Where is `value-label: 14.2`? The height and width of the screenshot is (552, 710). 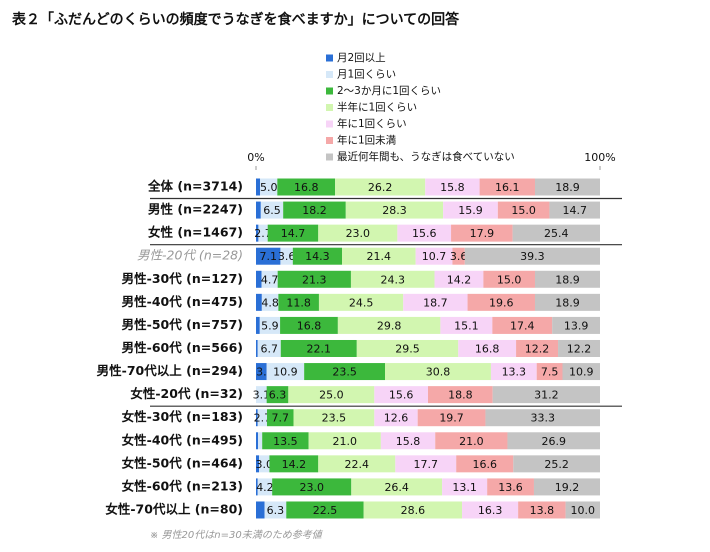
value-label: 14.2 is located at coordinates (459, 279).